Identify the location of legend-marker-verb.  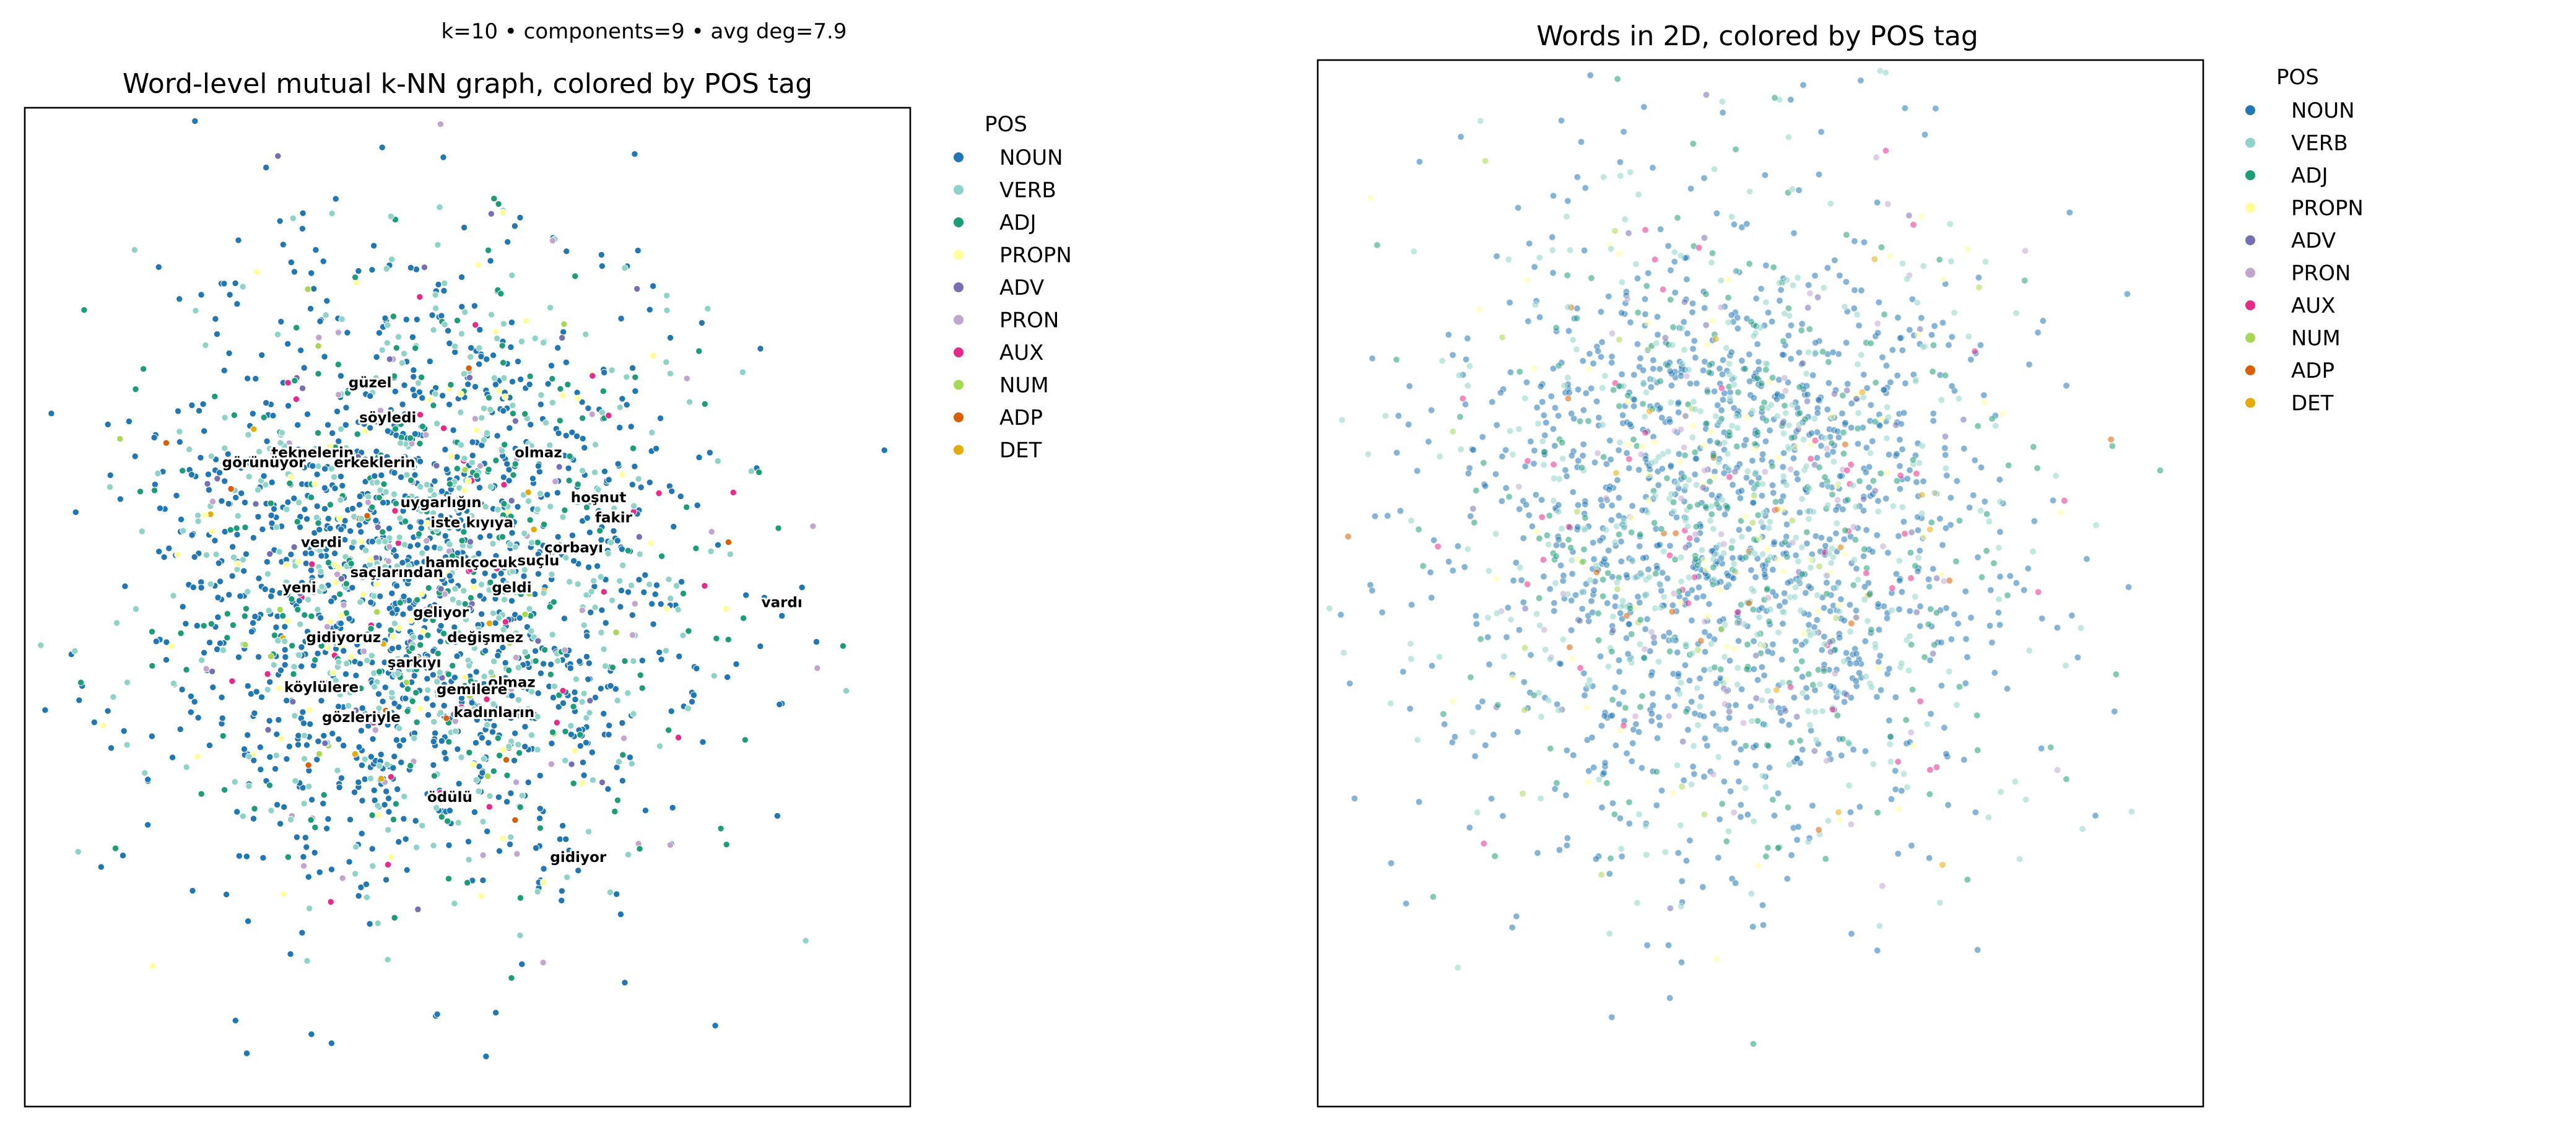
(959, 190).